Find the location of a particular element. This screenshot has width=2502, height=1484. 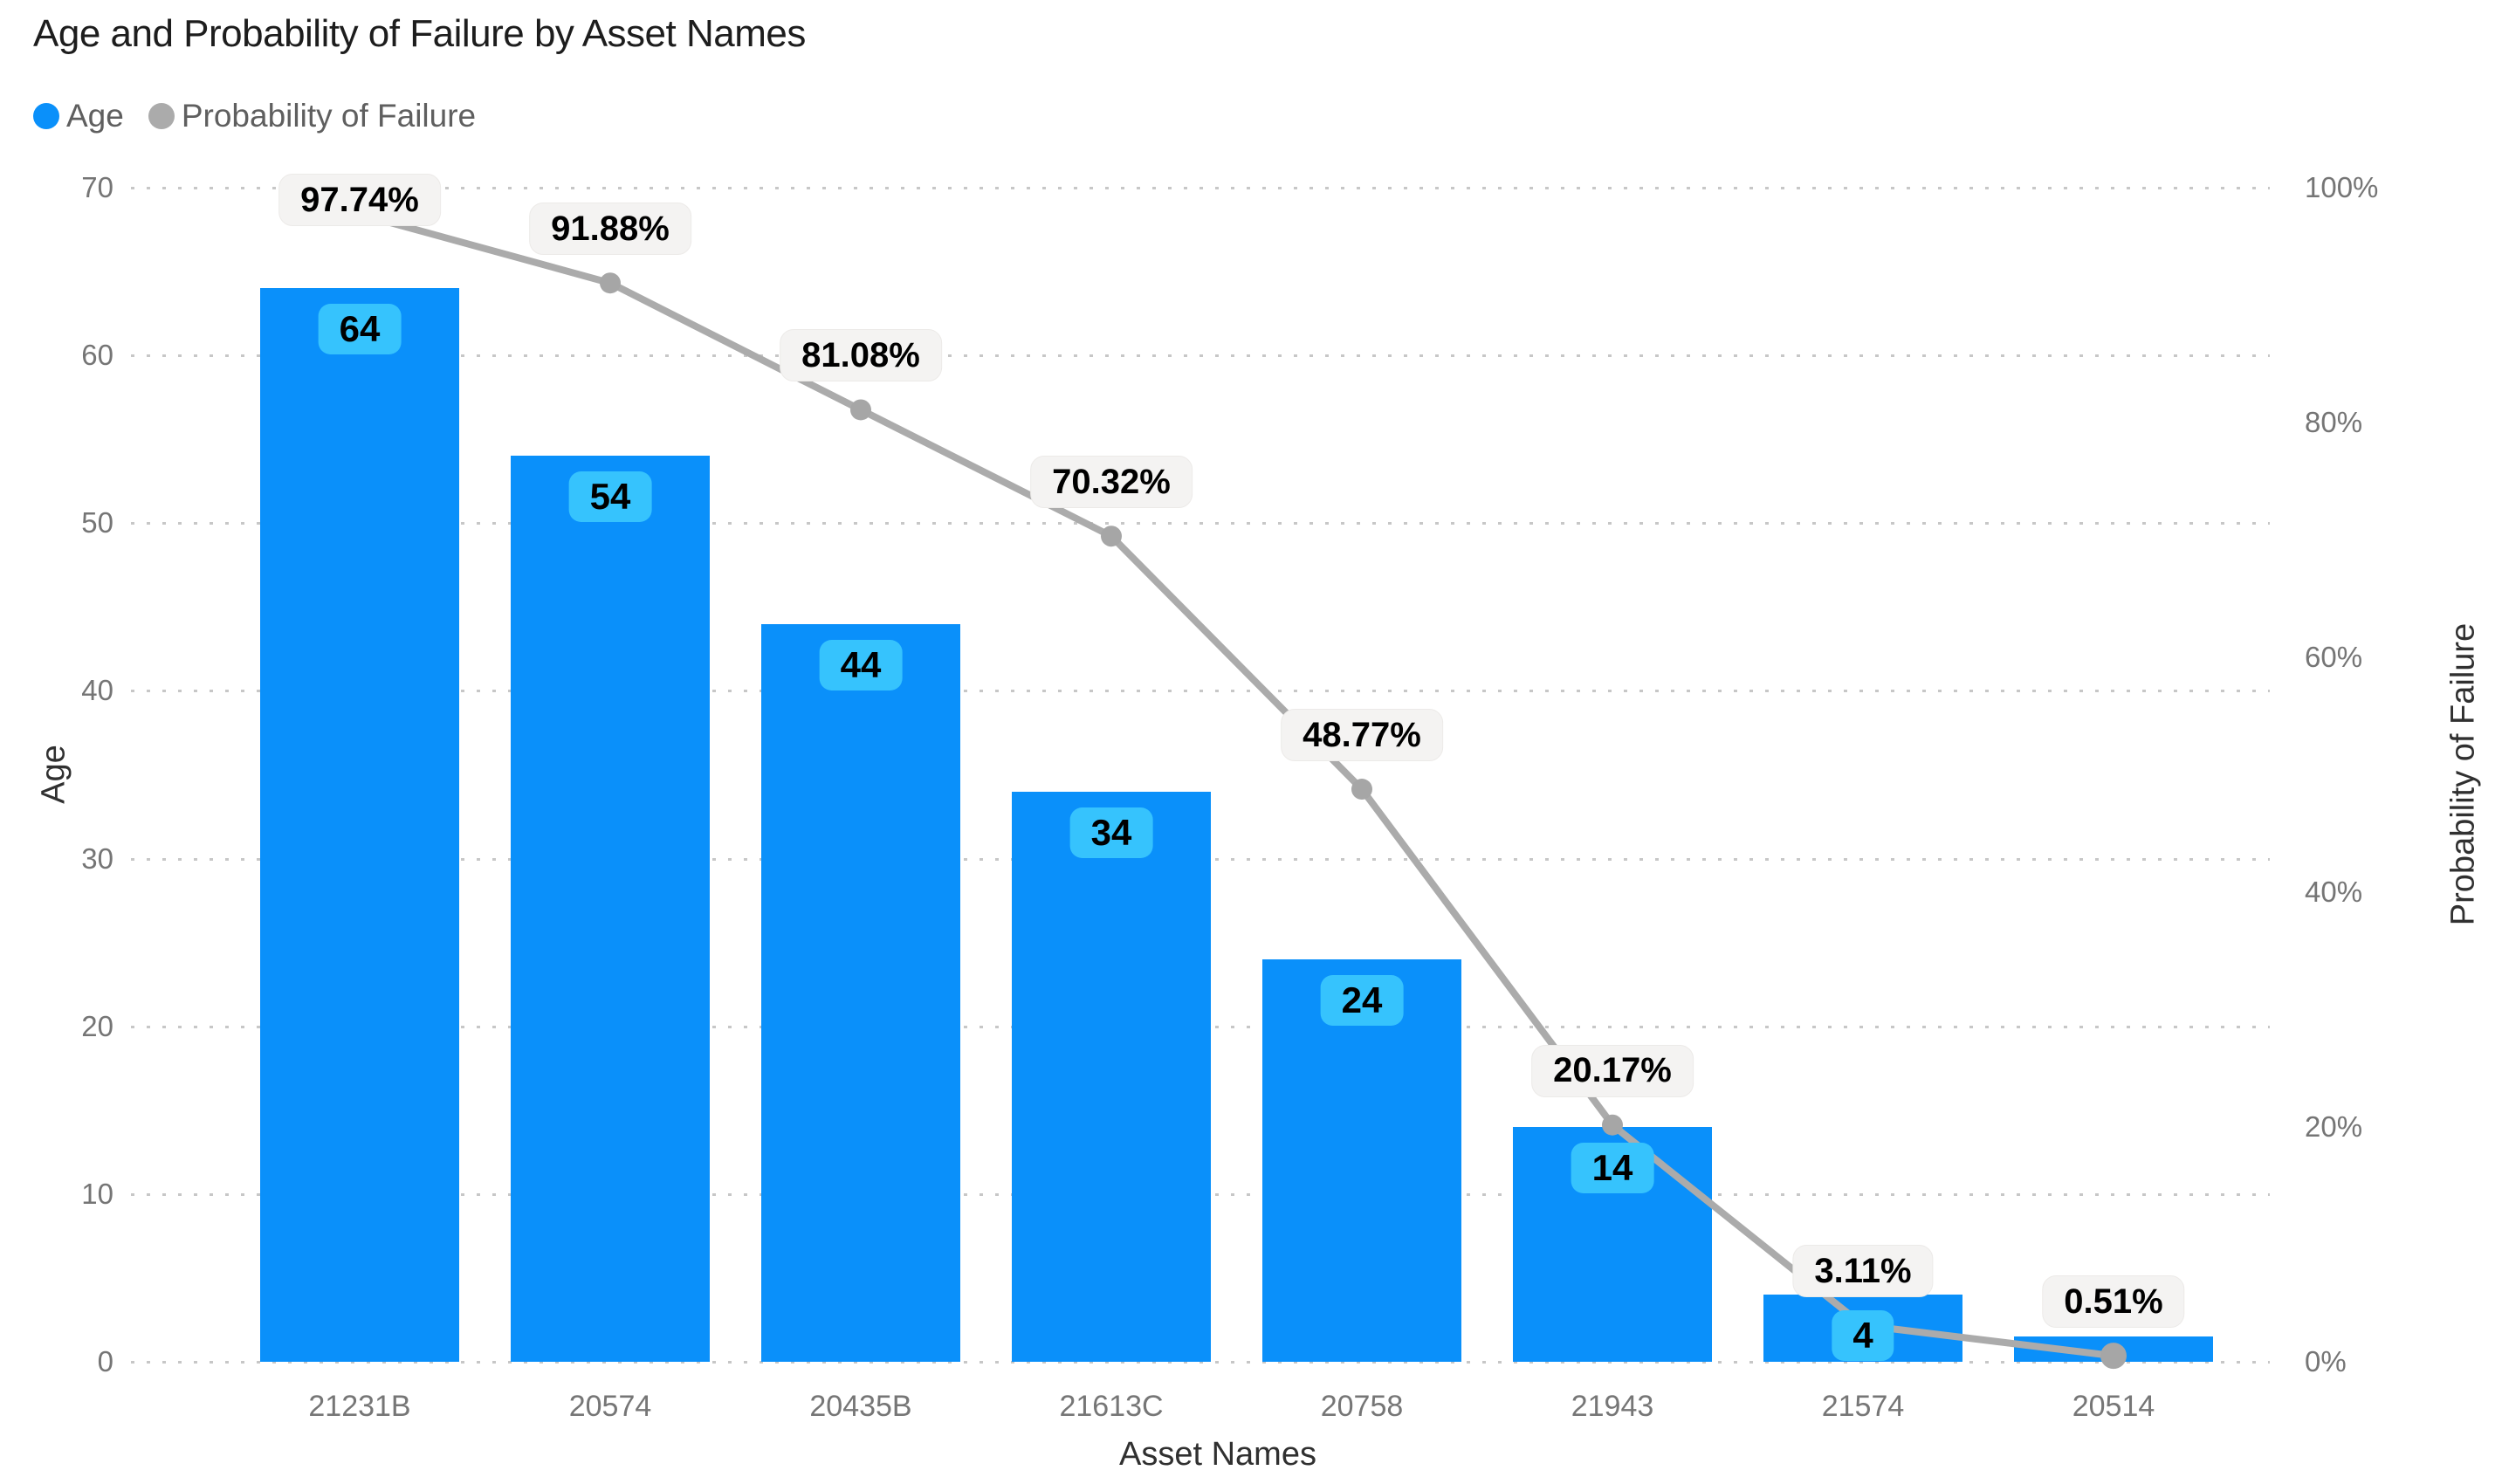

x-axis-category-label: 21943 is located at coordinates (1612, 1407).